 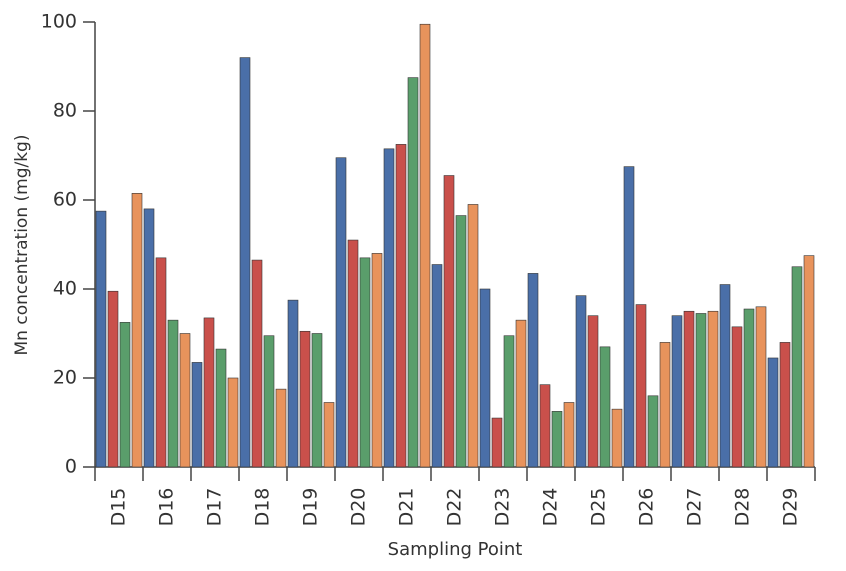 I want to click on y-tick-label: 100, so click(x=59, y=22).